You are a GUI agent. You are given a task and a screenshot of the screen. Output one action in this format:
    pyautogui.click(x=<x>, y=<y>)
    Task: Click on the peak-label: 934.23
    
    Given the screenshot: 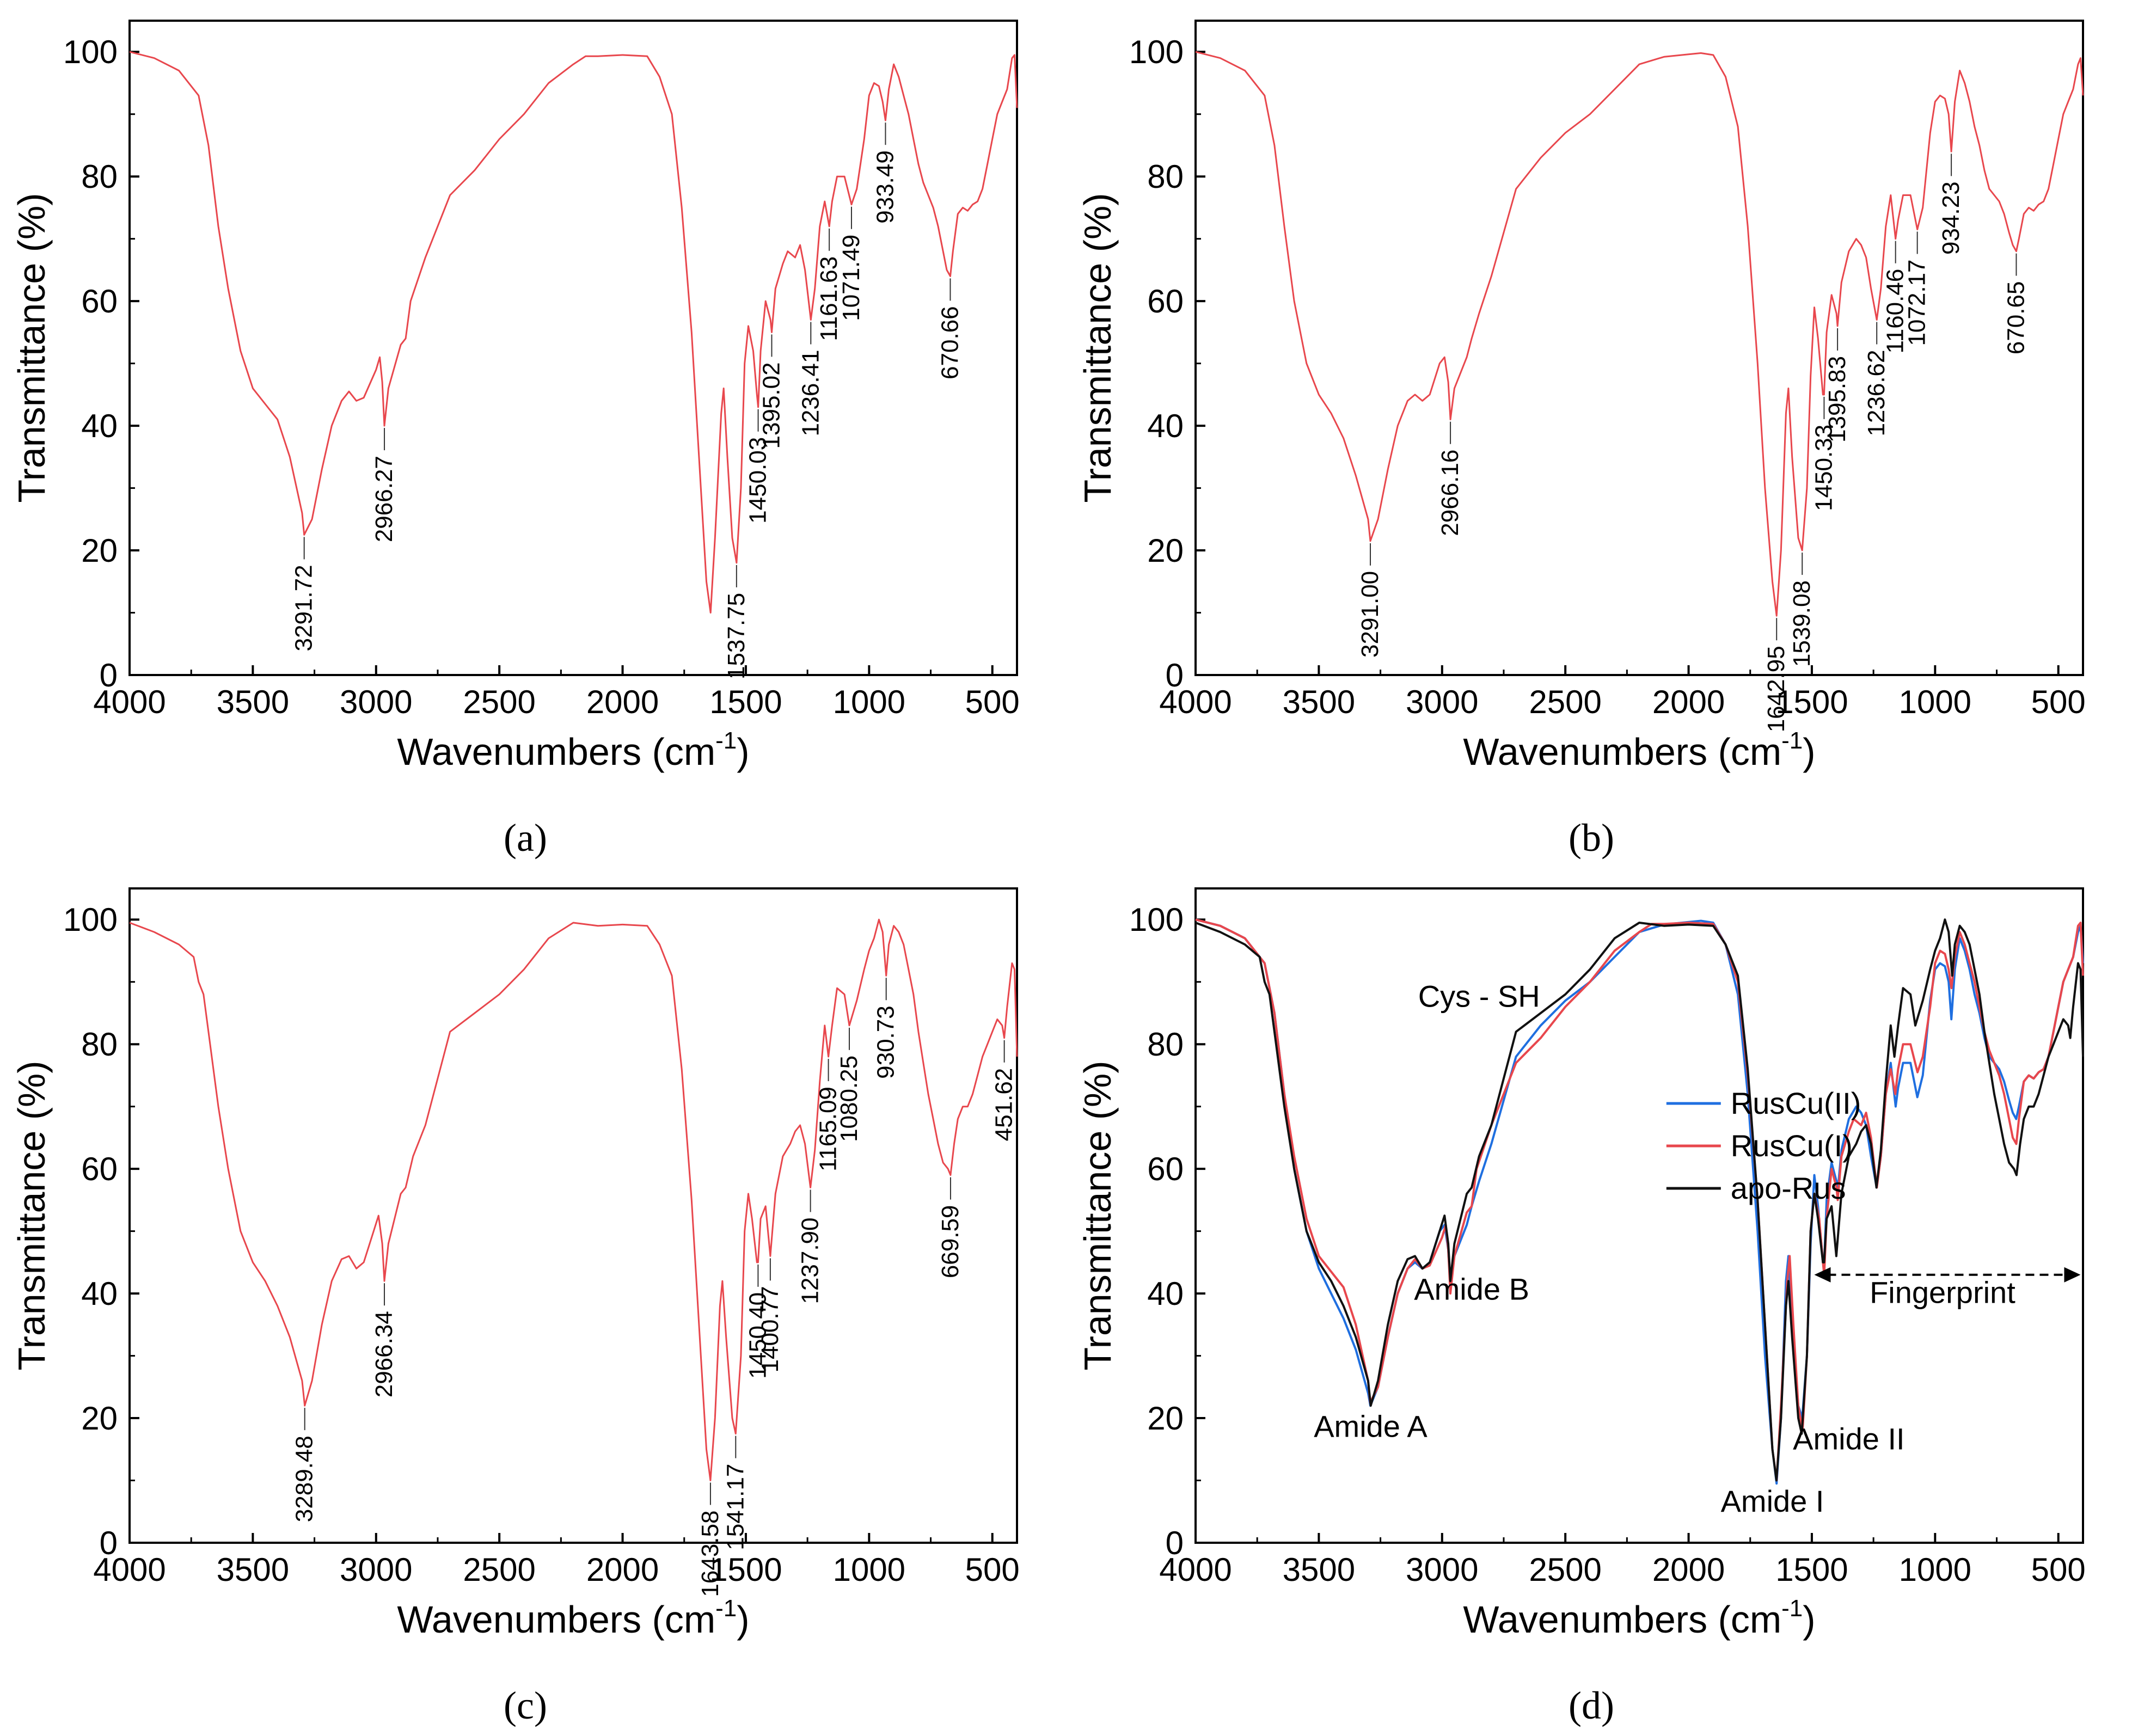 What is the action you would take?
    pyautogui.click(x=1951, y=218)
    